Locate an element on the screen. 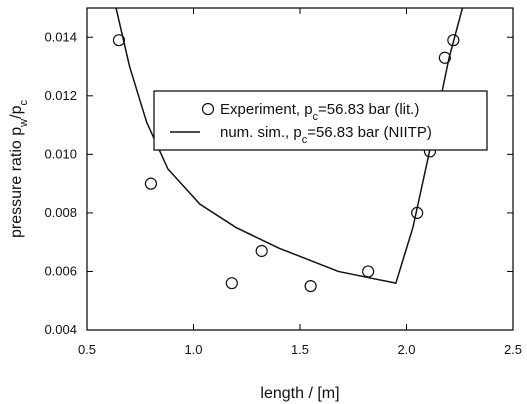 Image resolution: width=527 pixels, height=404 pixels. legend-label-experiment-post: =56.83 bar (lit.) is located at coordinates (368, 109).